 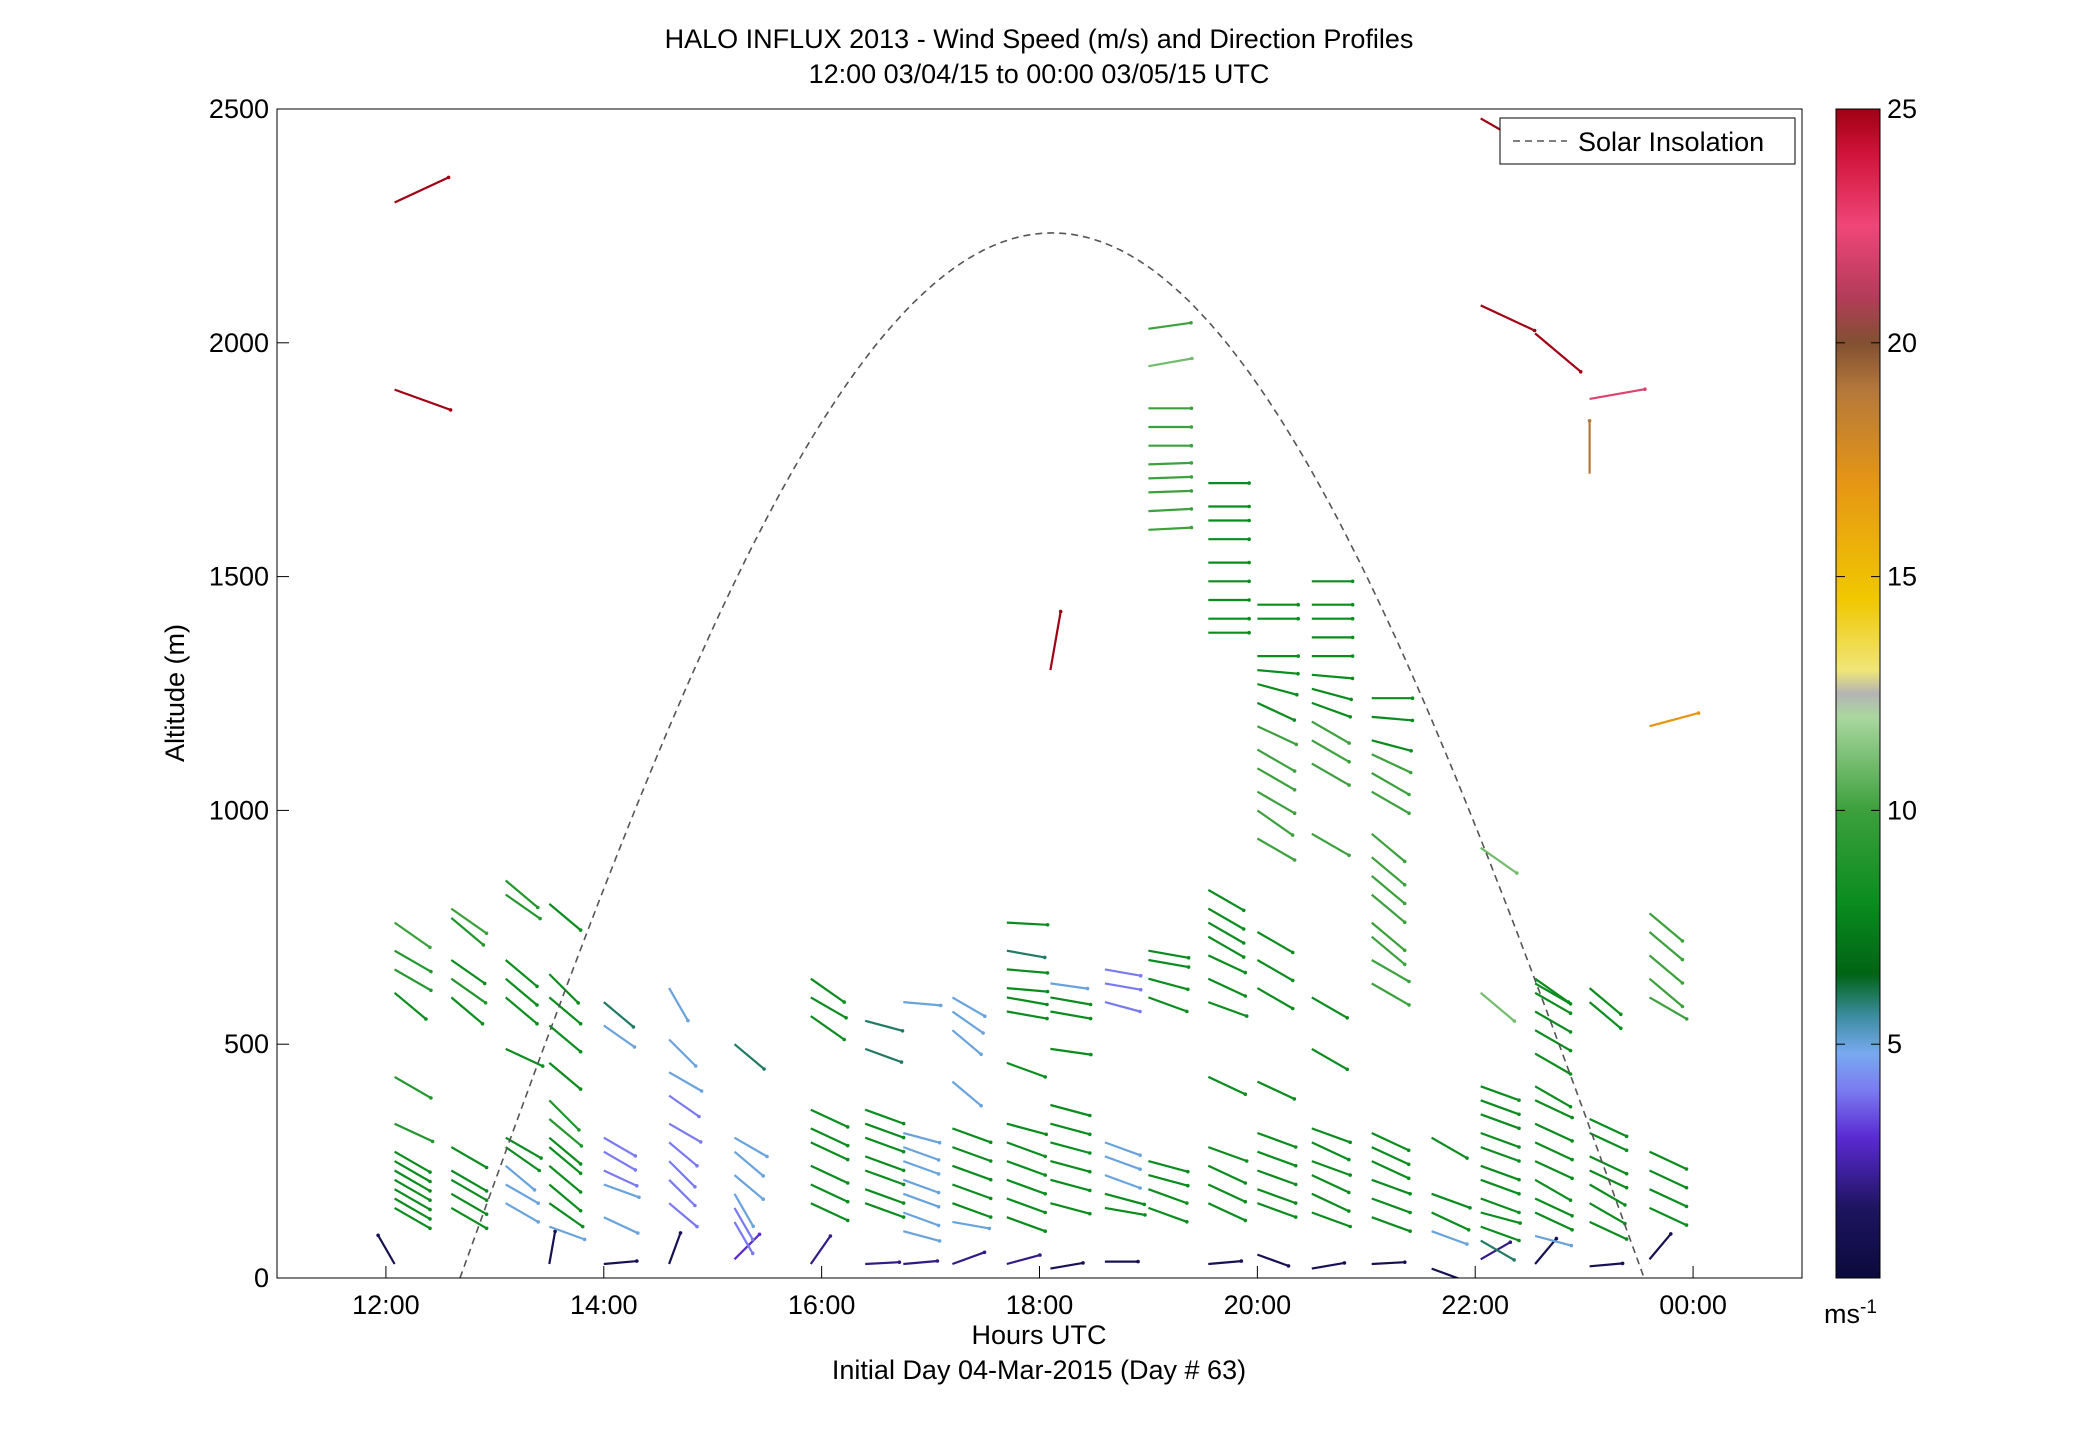 I want to click on colorbar-tick-label: 5, so click(x=1894, y=1044).